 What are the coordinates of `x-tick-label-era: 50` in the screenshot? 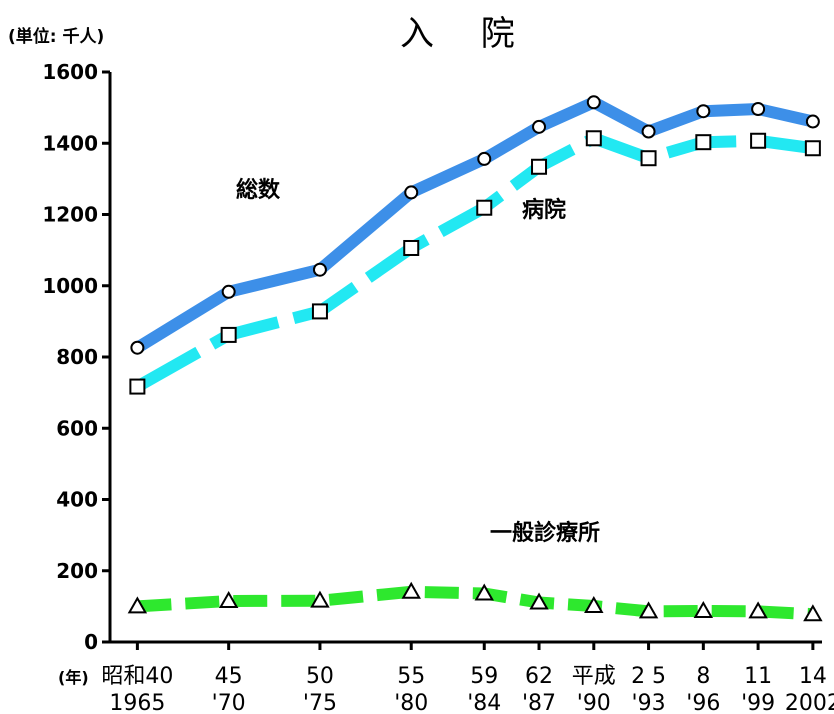 It's located at (320, 676).